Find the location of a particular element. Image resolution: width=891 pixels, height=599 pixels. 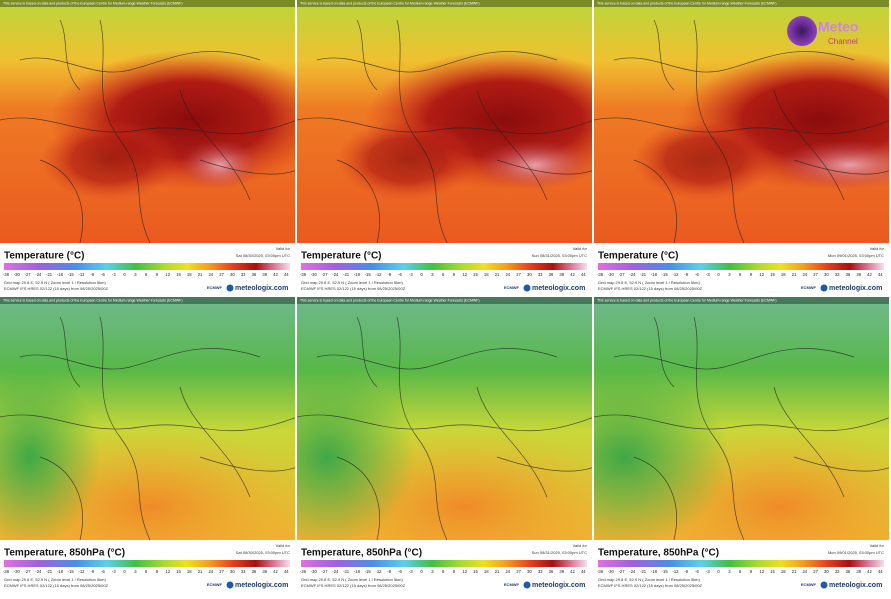

scale-label: 42 is located at coordinates (275, 274).